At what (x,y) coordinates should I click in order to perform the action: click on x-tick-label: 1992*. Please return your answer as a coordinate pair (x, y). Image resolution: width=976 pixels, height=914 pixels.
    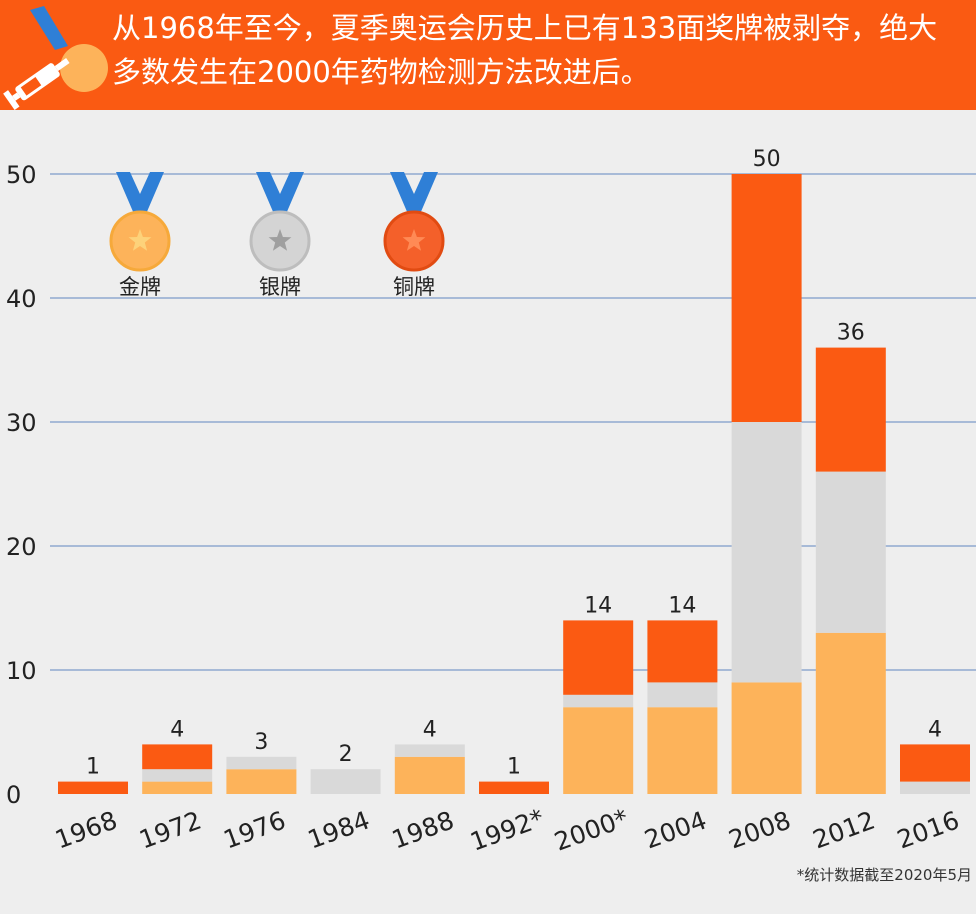
    Looking at the image, I should click on (506, 829).